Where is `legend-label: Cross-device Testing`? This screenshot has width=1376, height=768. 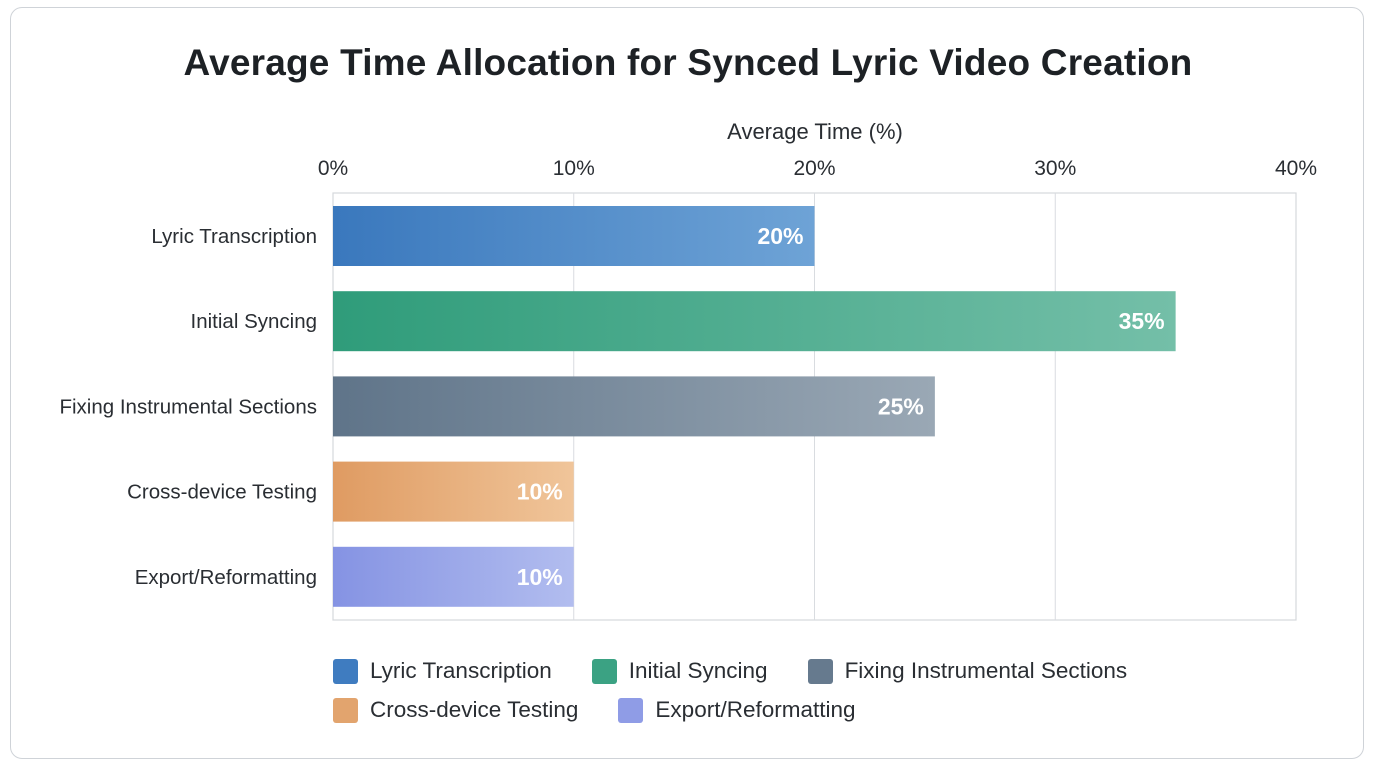 legend-label: Cross-device Testing is located at coordinates (474, 709).